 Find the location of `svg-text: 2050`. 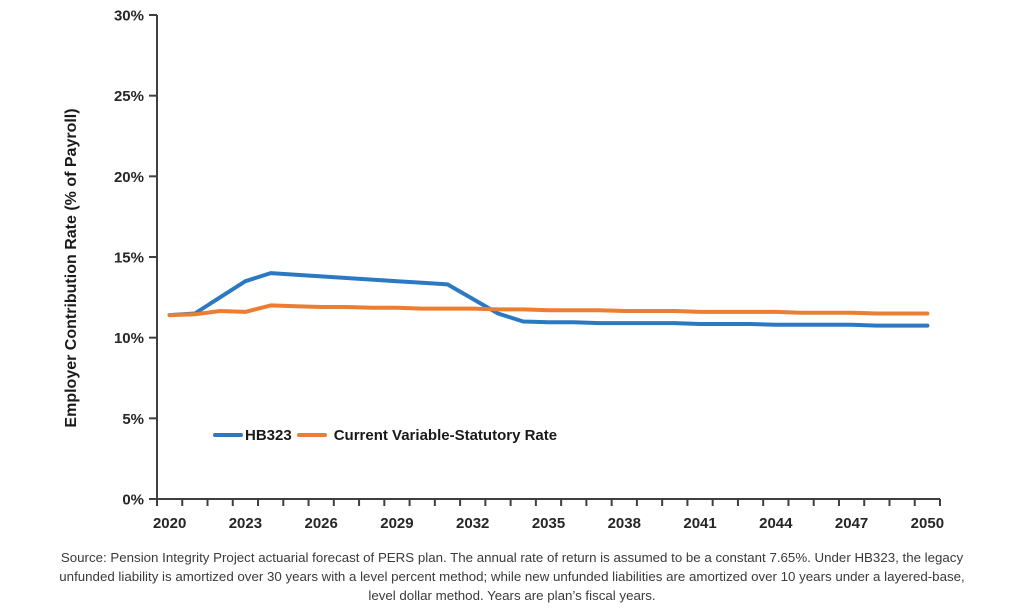

svg-text: 2050 is located at coordinates (927, 523).